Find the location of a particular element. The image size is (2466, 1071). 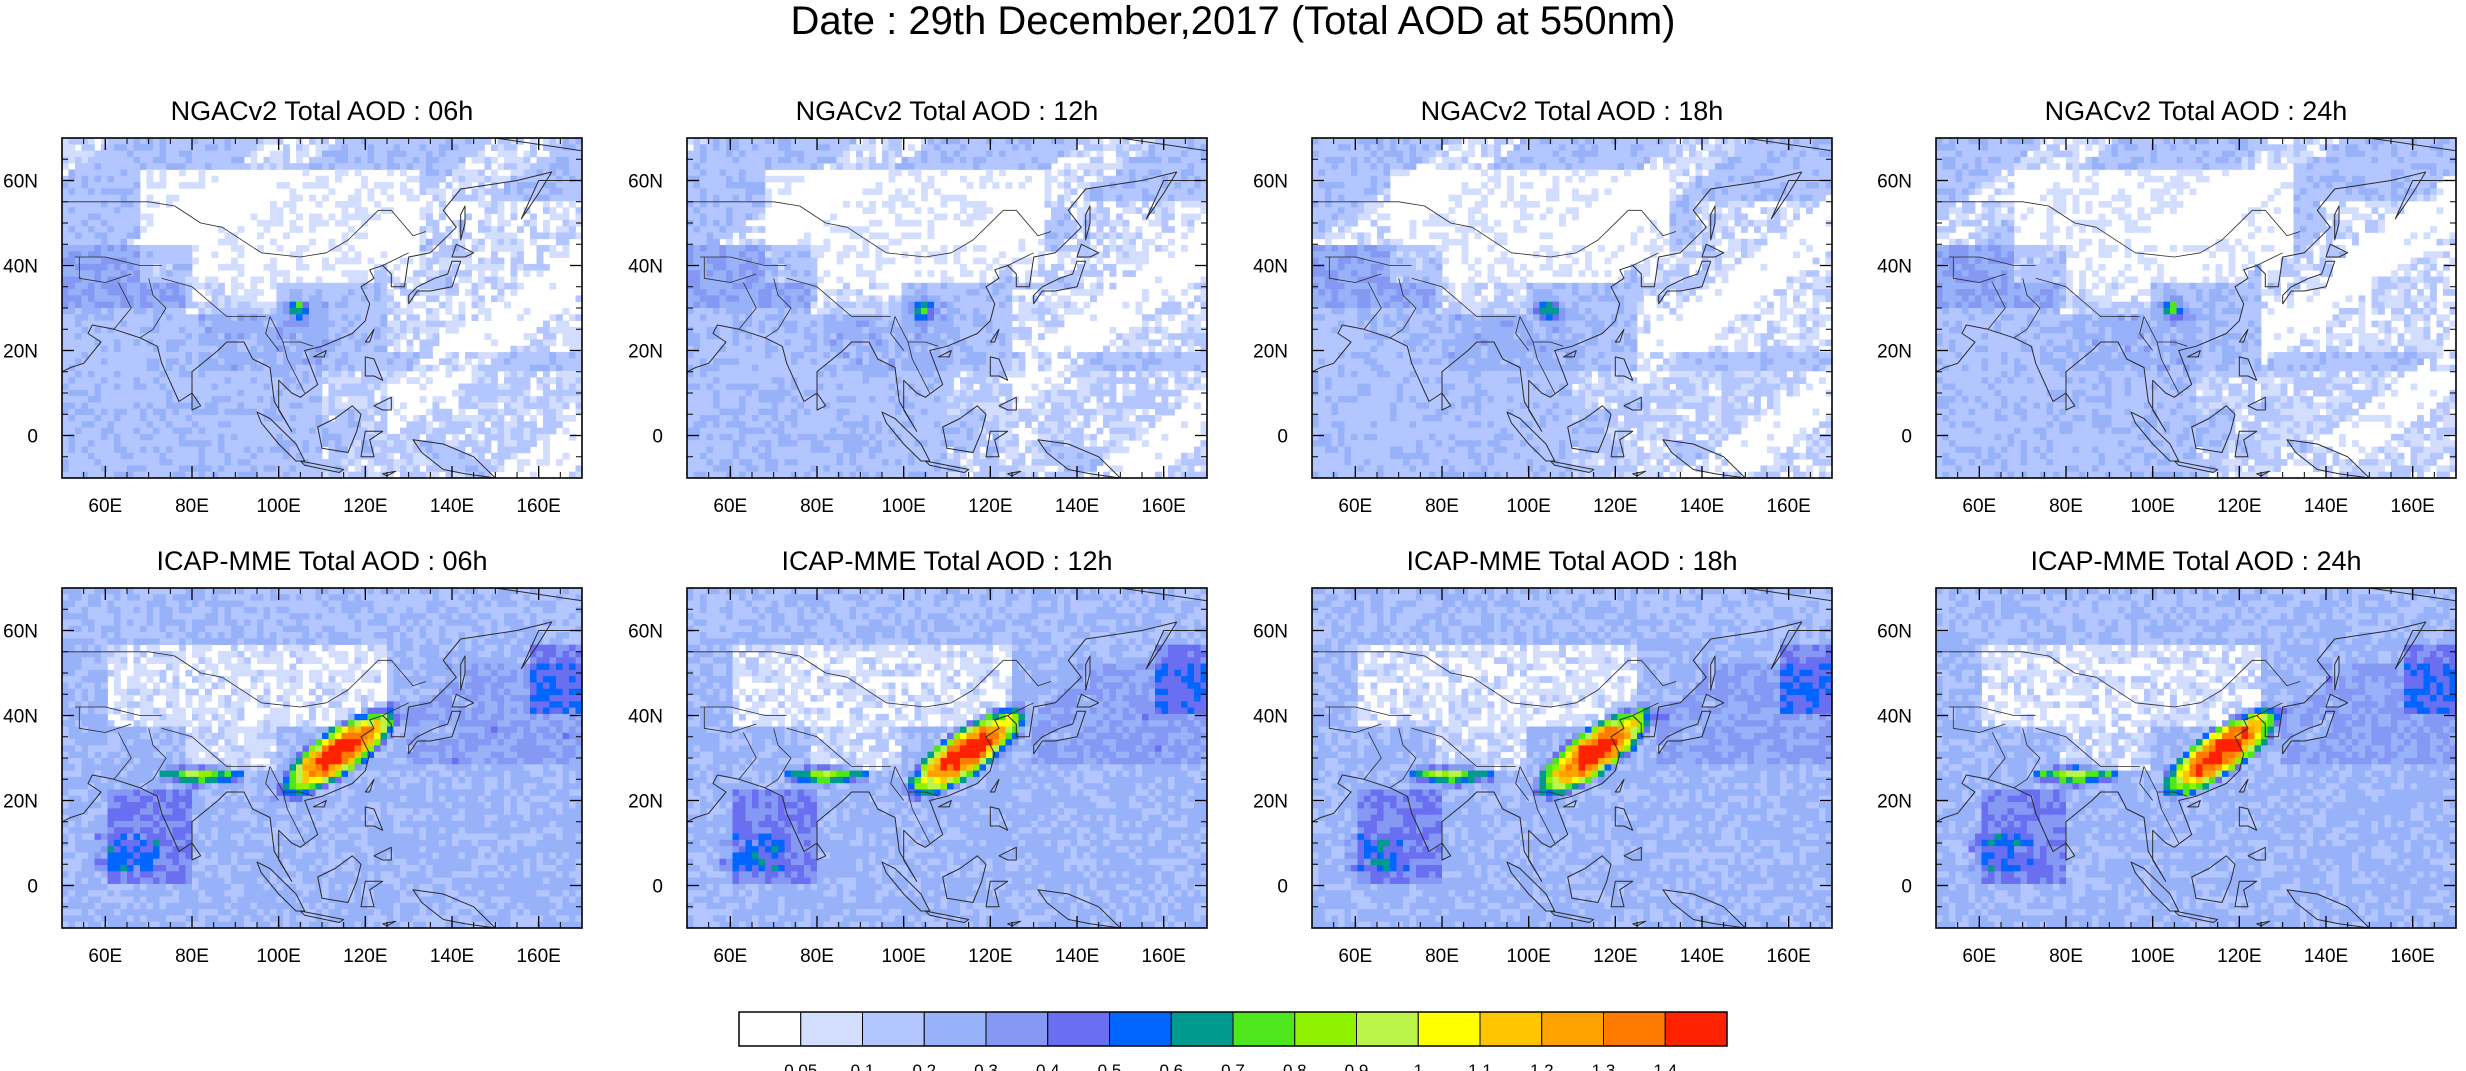

panel-title: NGACv2 Total AOD : 18h is located at coordinates (1572, 111).